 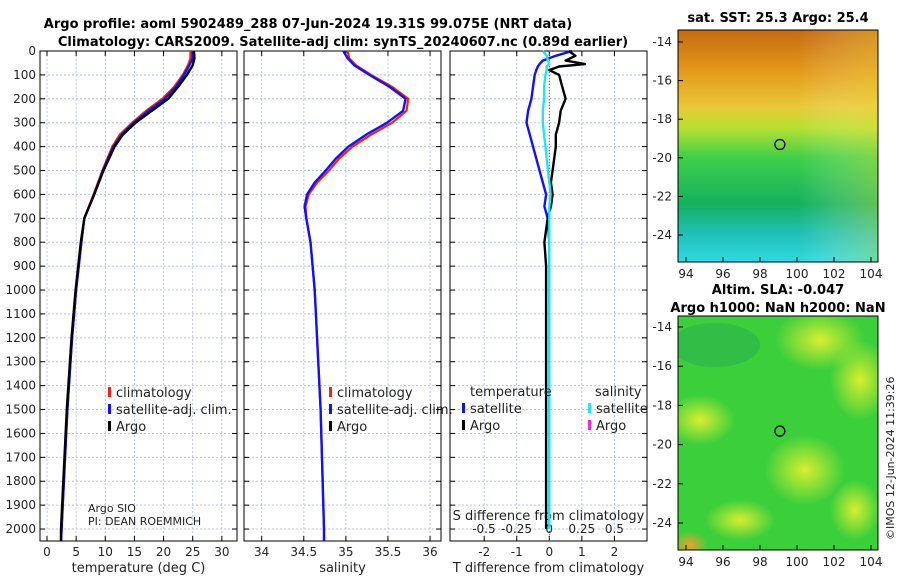 What do you see at coordinates (32, 51) in the screenshot?
I see `y-tick-label: 0` at bounding box center [32, 51].